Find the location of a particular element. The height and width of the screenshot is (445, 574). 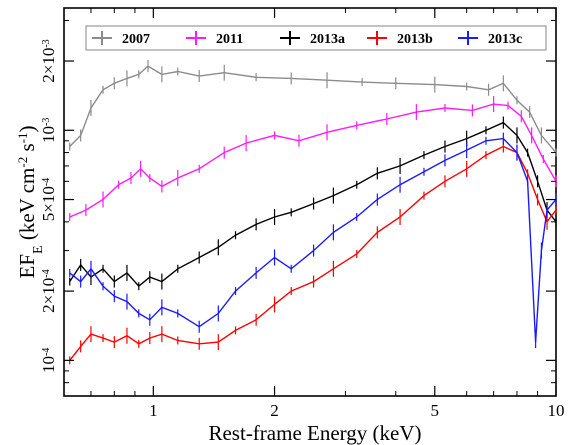

y-tick-label-2: 5×10-4 is located at coordinates (48, 199).